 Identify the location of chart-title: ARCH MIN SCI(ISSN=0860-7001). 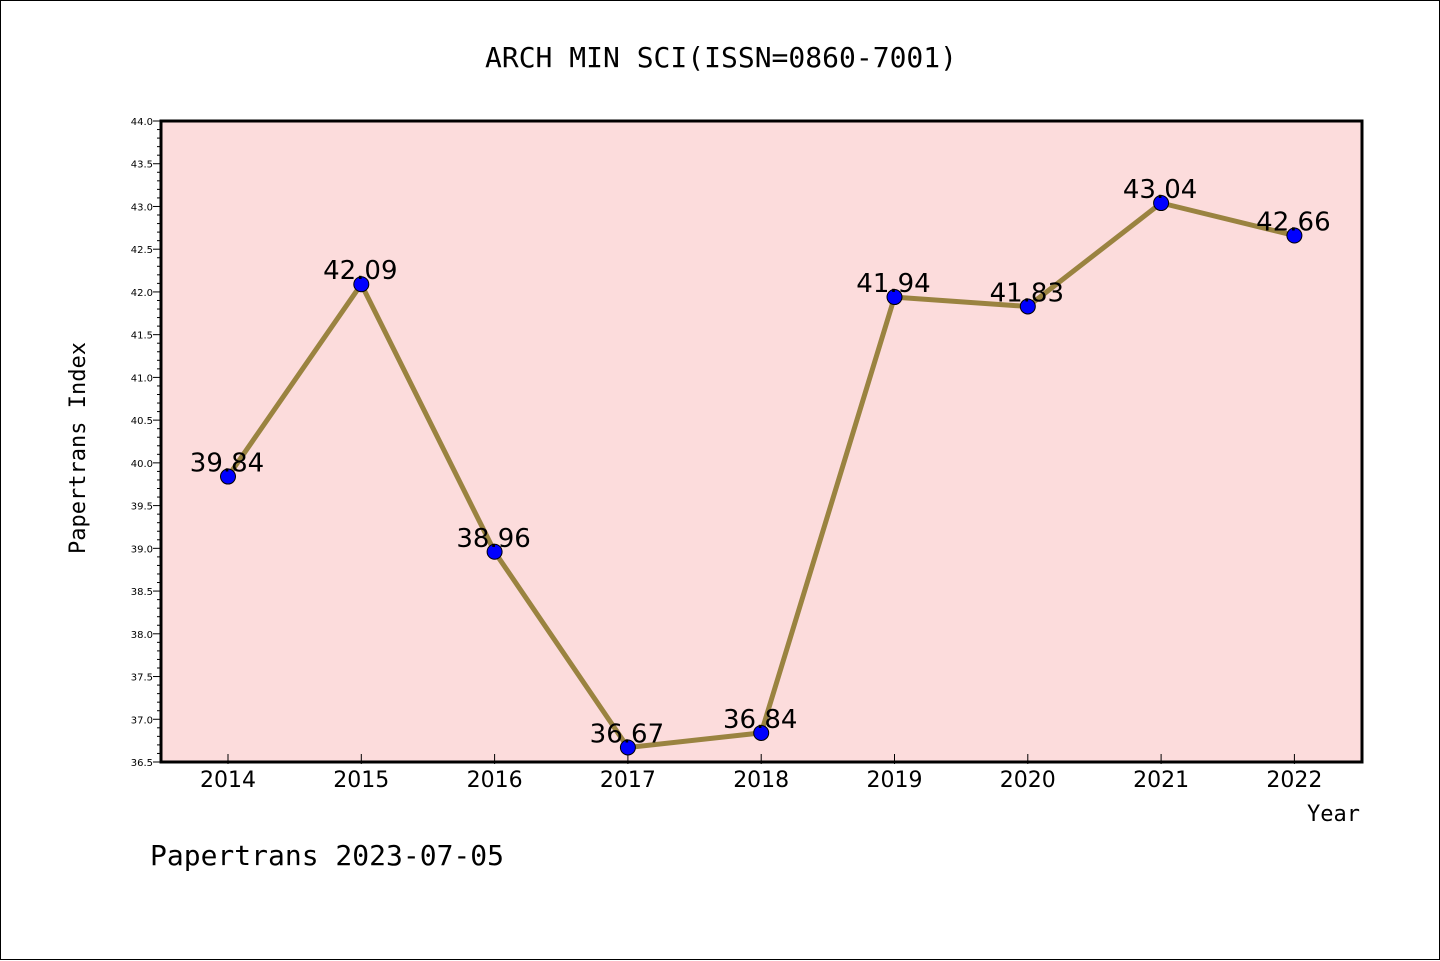
(721, 57).